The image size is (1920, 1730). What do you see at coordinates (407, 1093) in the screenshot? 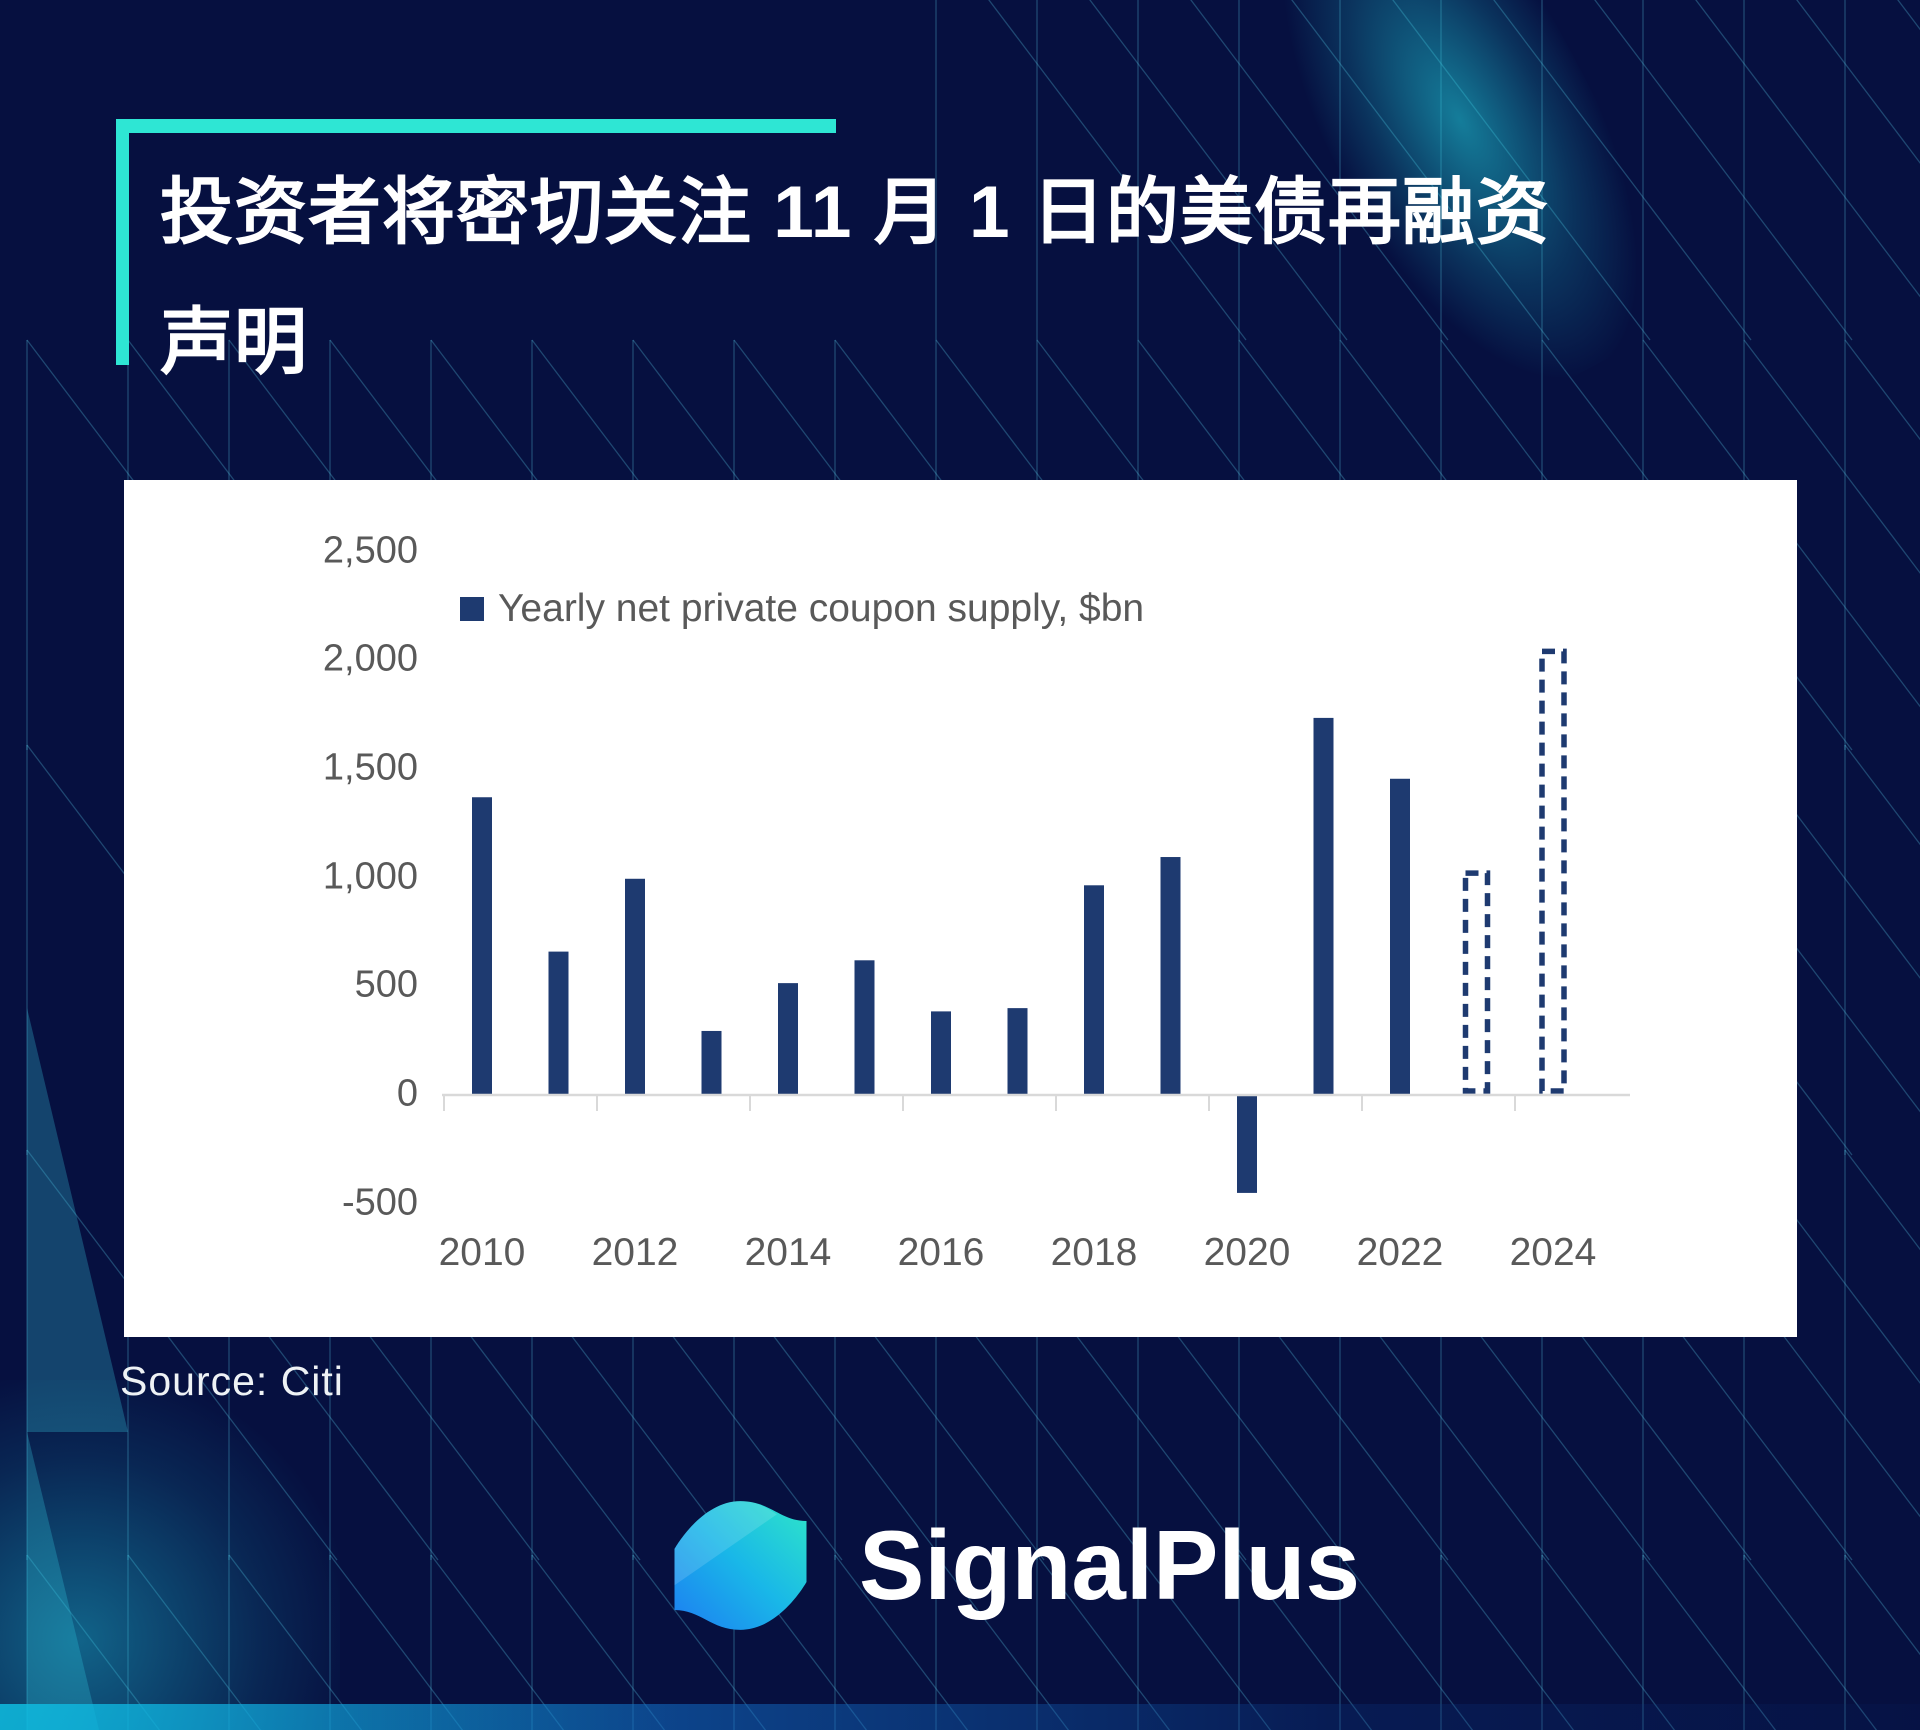
I see `y-axis-label: 0` at bounding box center [407, 1093].